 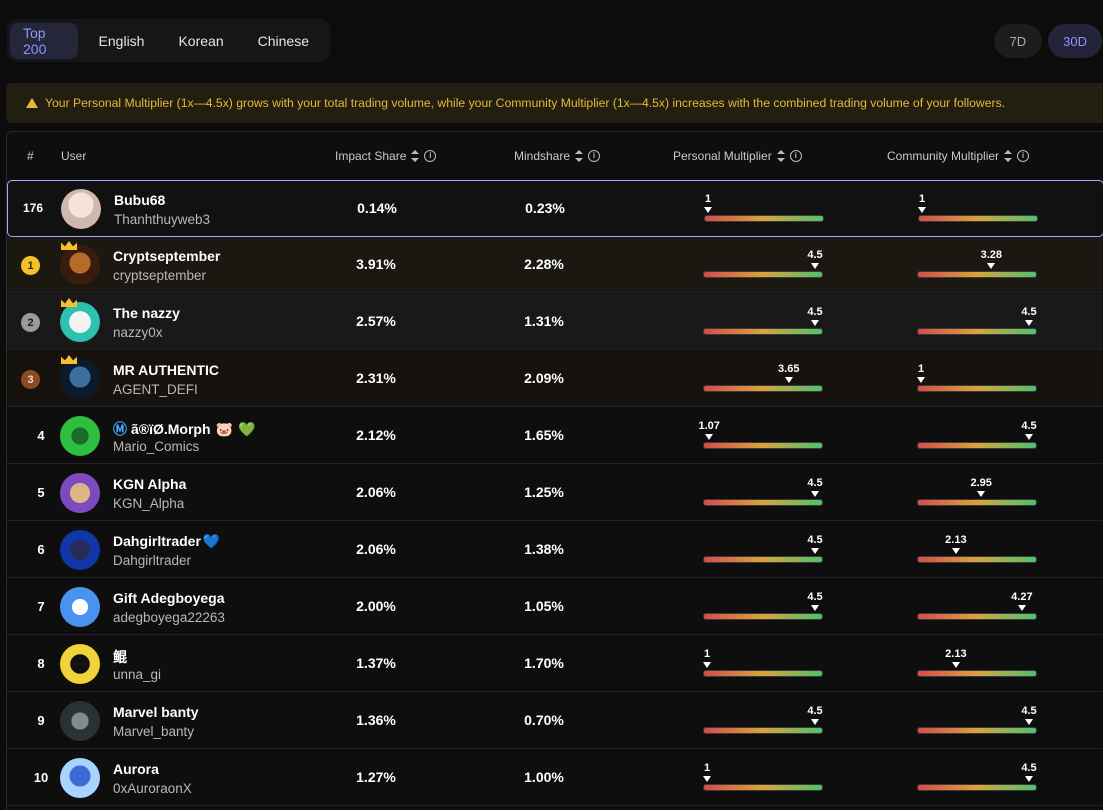 What do you see at coordinates (149, 484) in the screenshot?
I see `user-name: KGN Alpha` at bounding box center [149, 484].